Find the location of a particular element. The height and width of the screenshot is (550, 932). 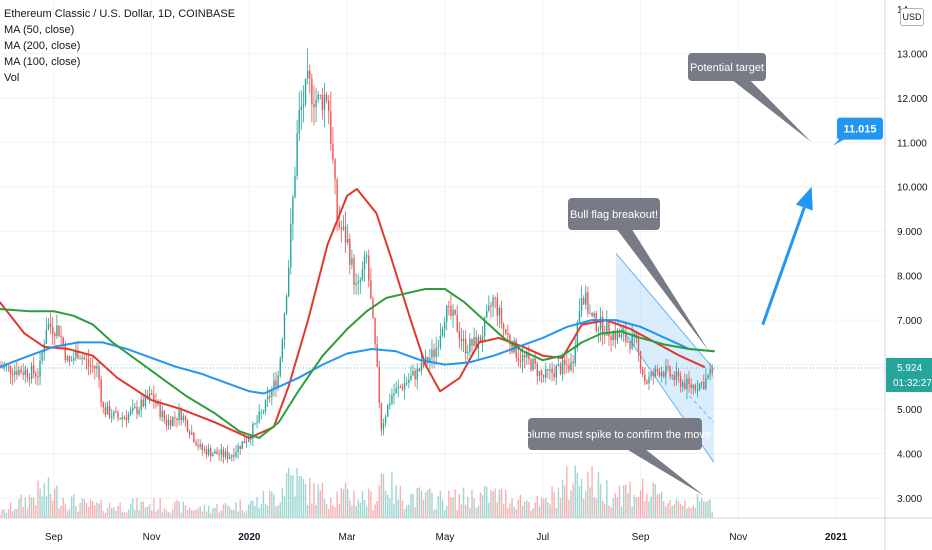

legend-ma50: MA (50, close) is located at coordinates (39, 30).